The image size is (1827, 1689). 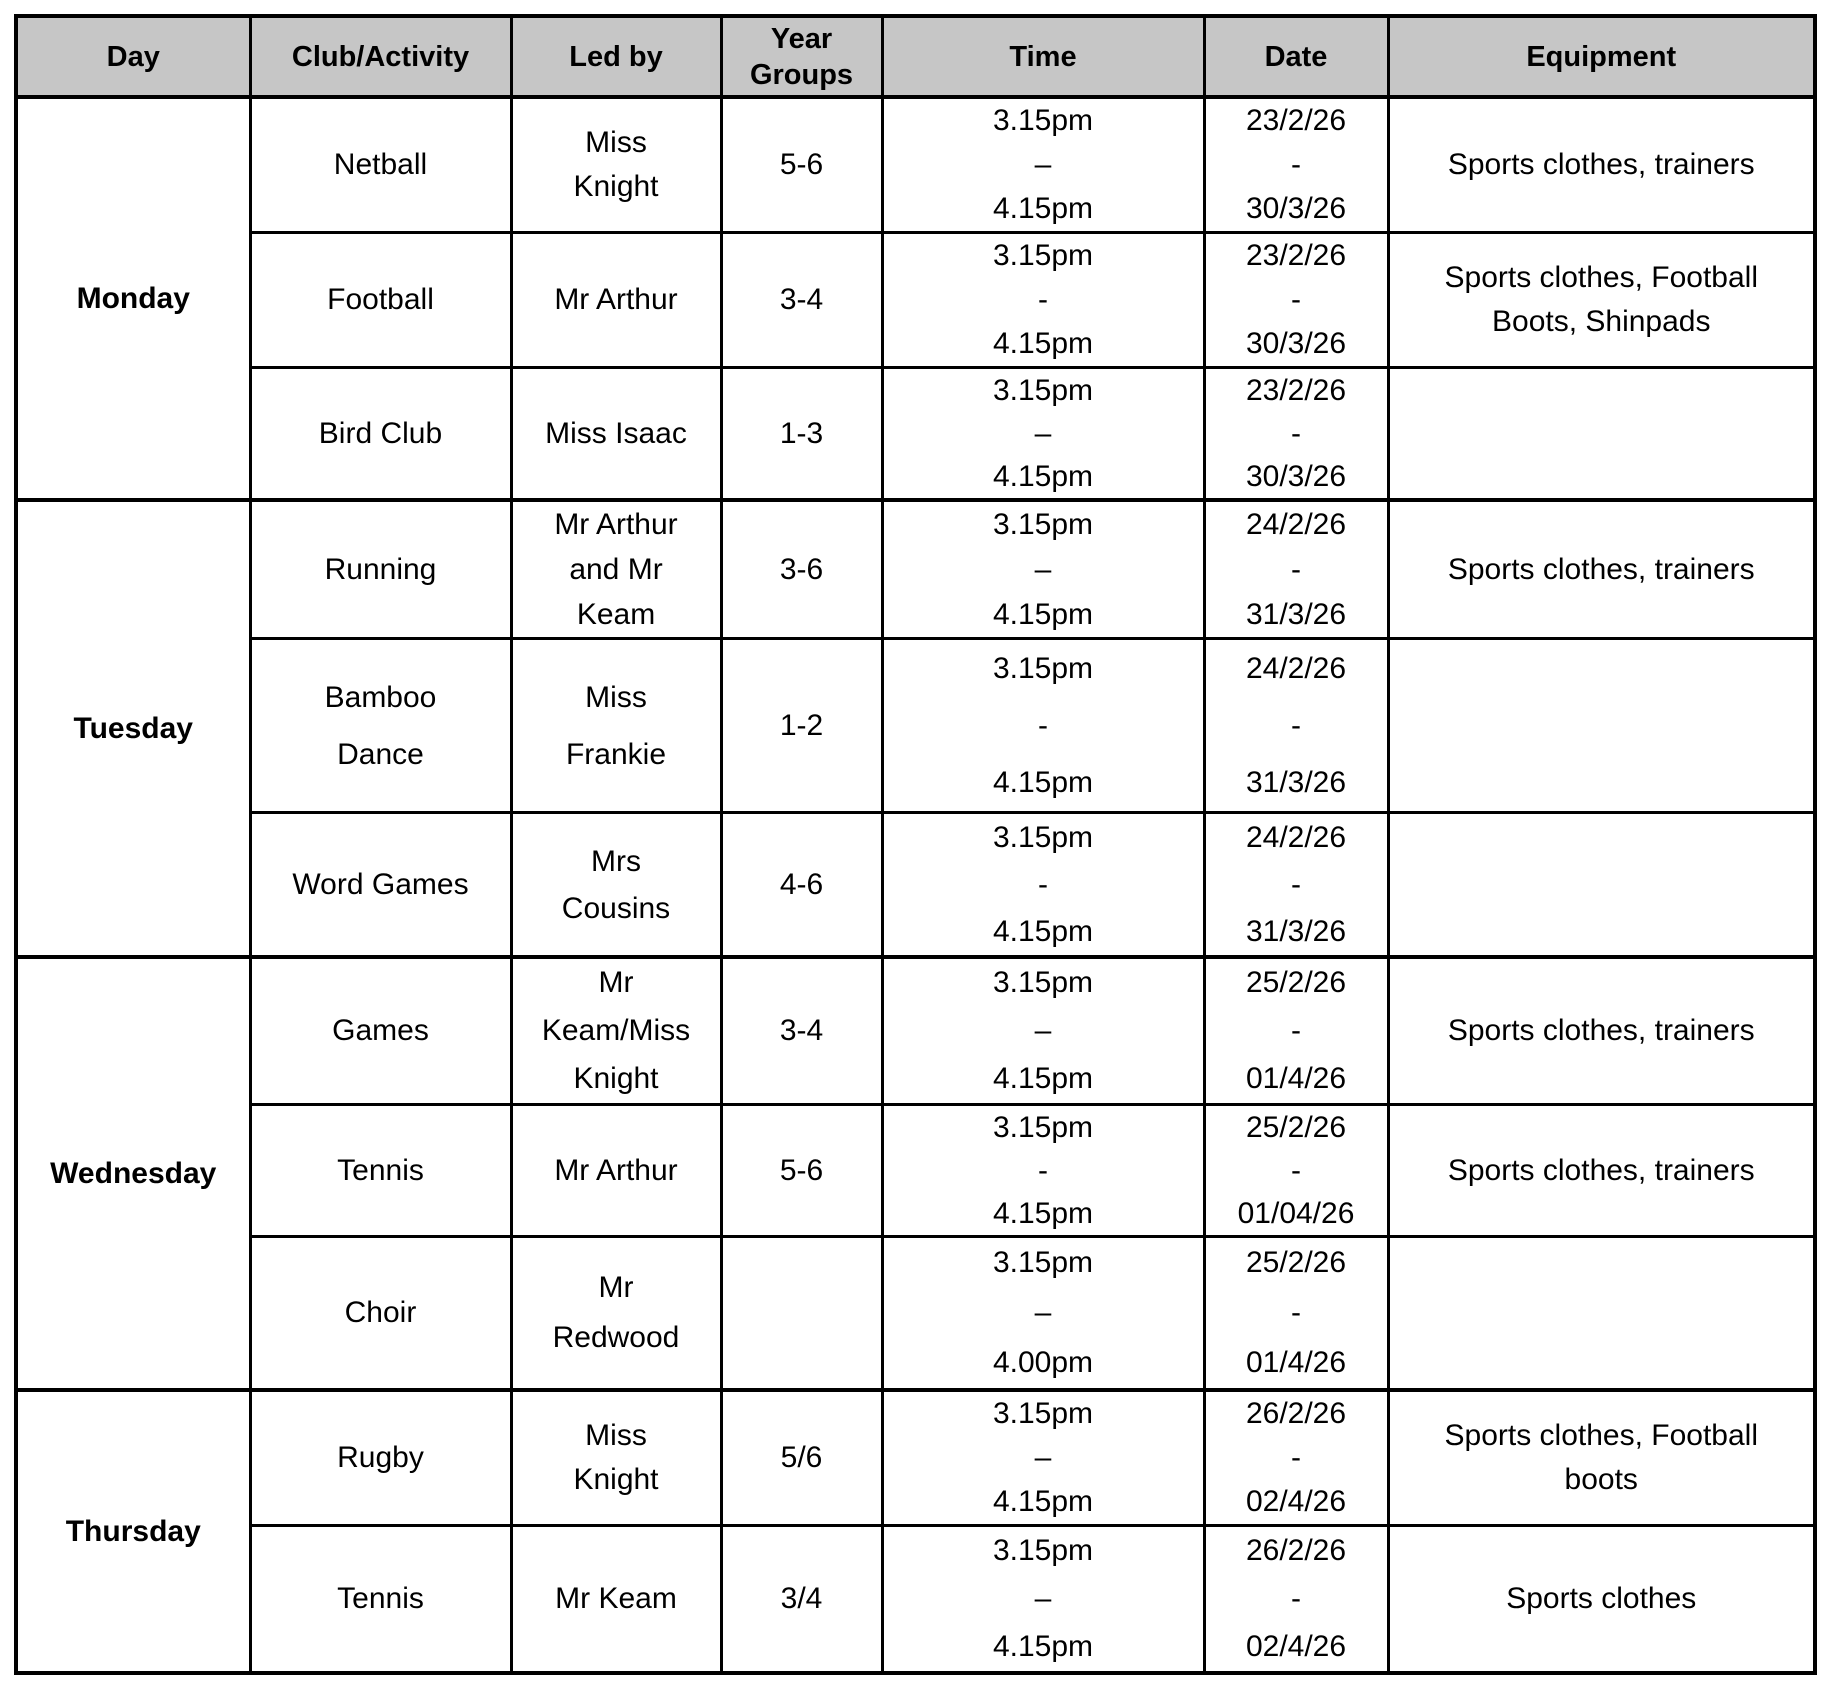 What do you see at coordinates (1601, 56) in the screenshot?
I see `header-cell-equipment: Equipment` at bounding box center [1601, 56].